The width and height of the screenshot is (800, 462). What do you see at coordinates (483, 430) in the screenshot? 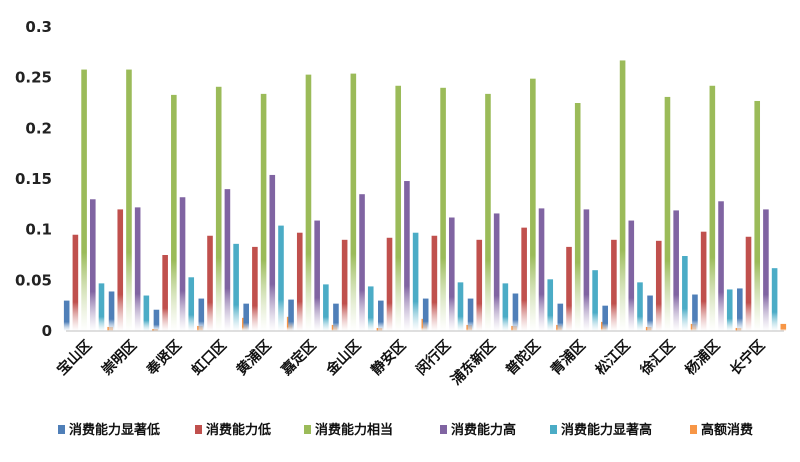
I see `legend-label: 消费能力高` at bounding box center [483, 430].